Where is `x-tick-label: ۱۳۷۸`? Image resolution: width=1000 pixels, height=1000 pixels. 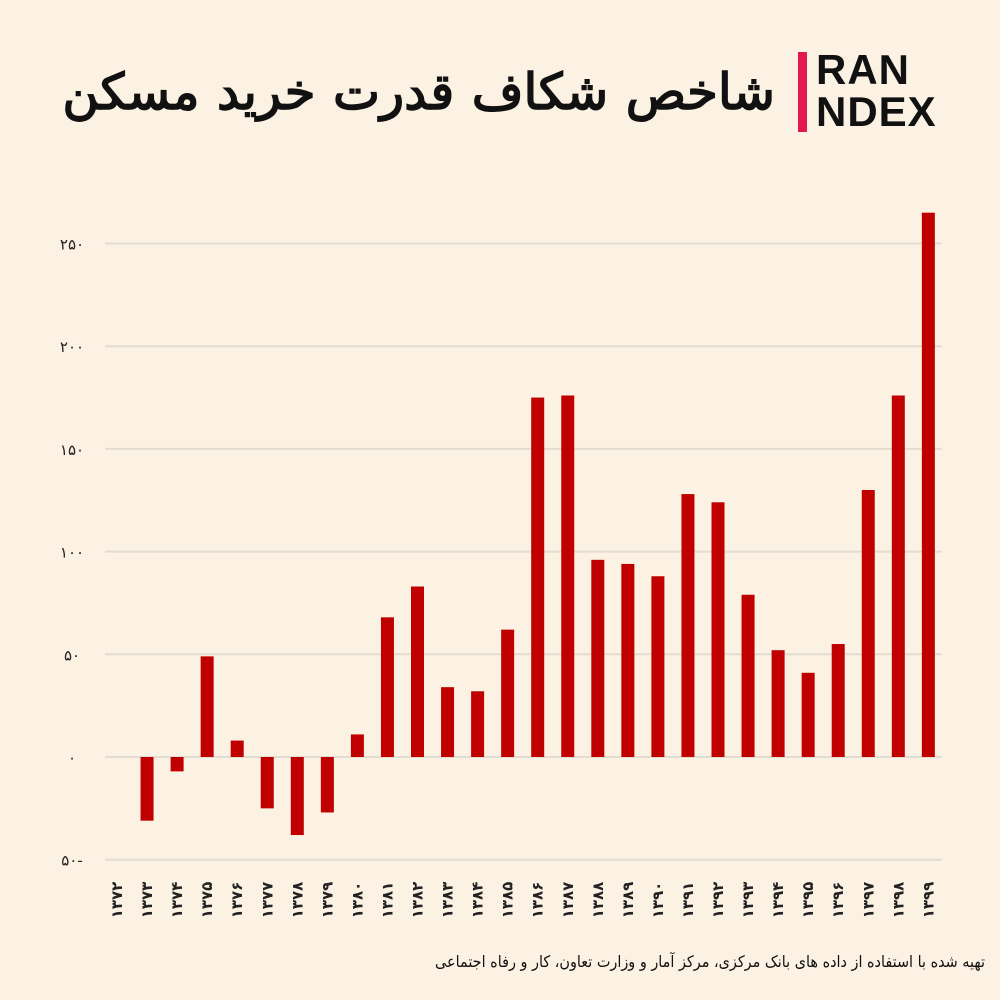 x-tick-label: ۱۳۷۸ is located at coordinates (297, 900).